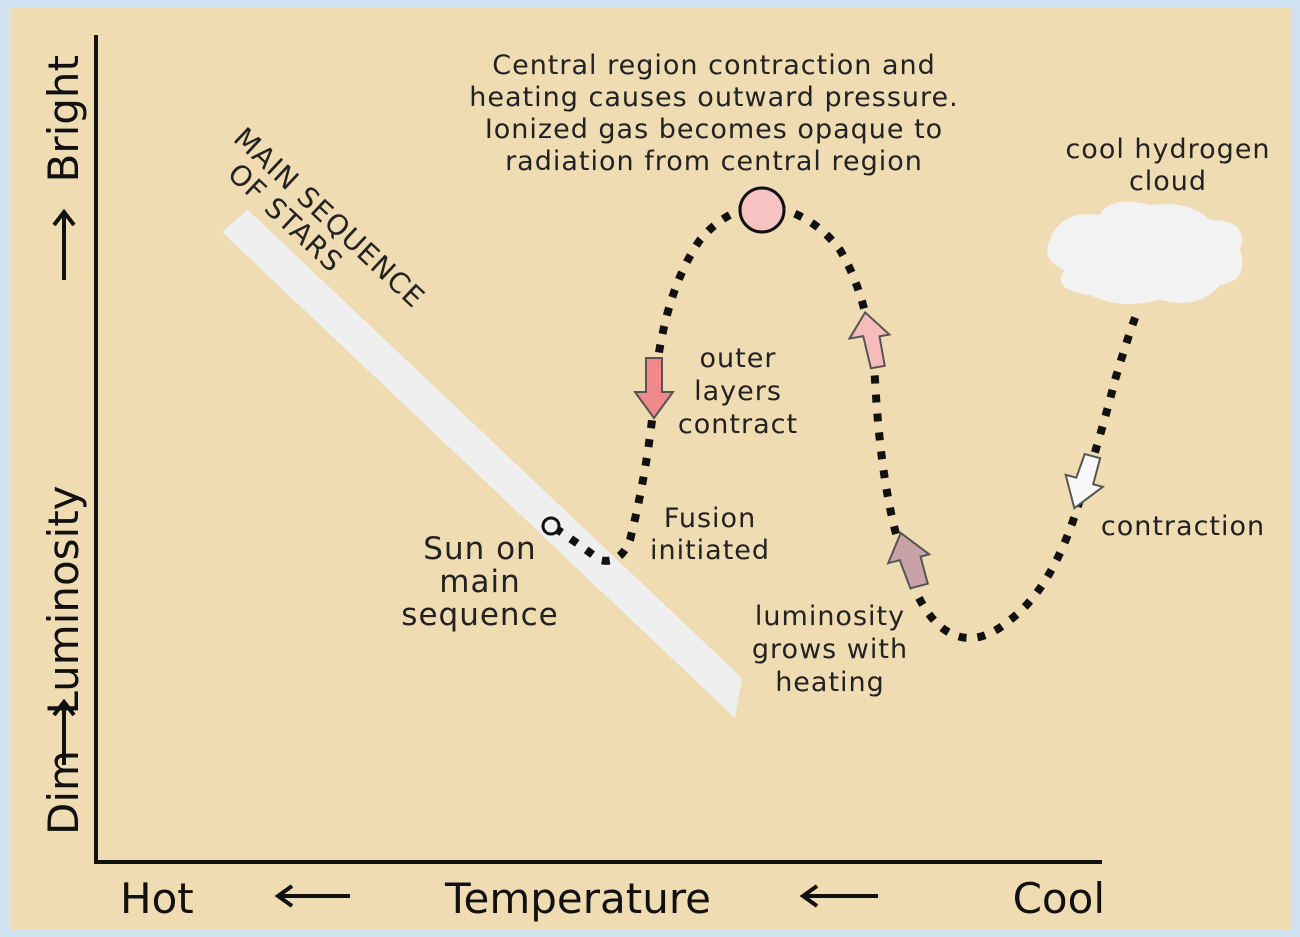  I want to click on cloud-note: cool hydrogen cloud, so click(1167, 165).